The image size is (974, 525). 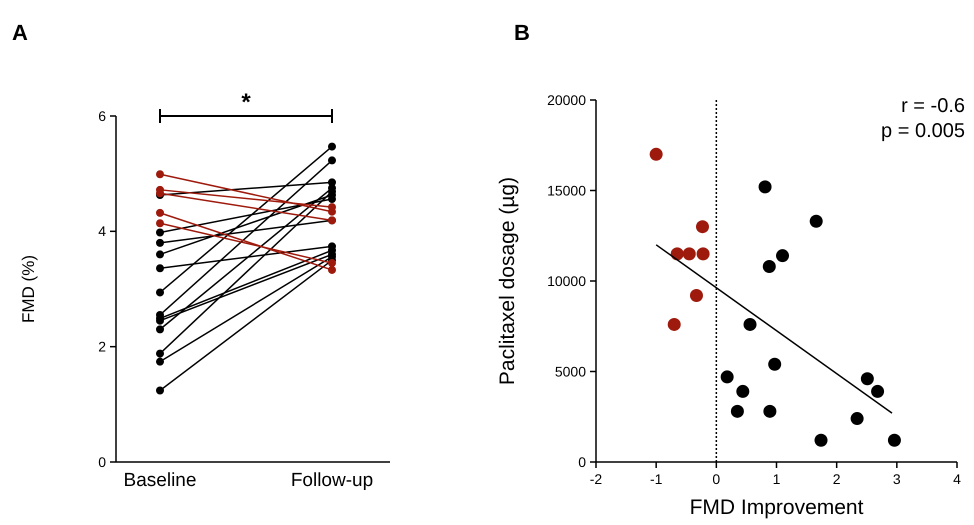 What do you see at coordinates (777, 507) in the screenshot?
I see `x-axis-title: FMD Improvement` at bounding box center [777, 507].